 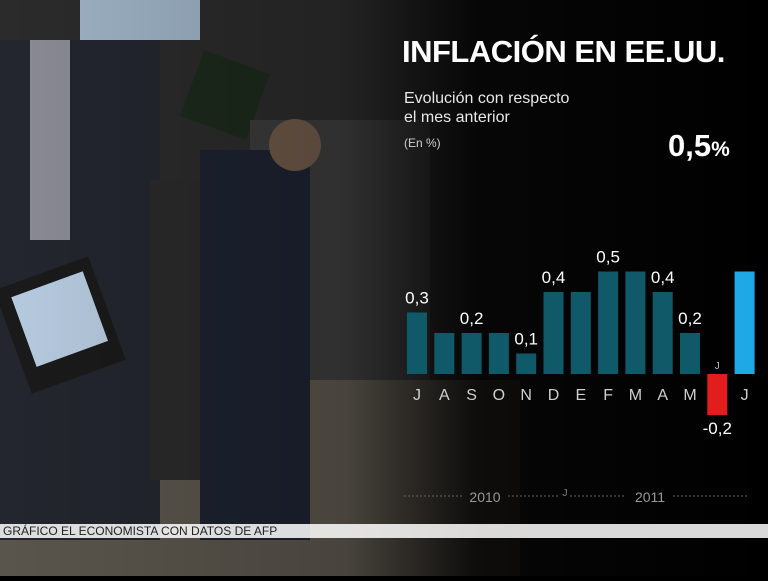 What do you see at coordinates (471, 395) in the screenshot?
I see `x-tick-label-3: S` at bounding box center [471, 395].